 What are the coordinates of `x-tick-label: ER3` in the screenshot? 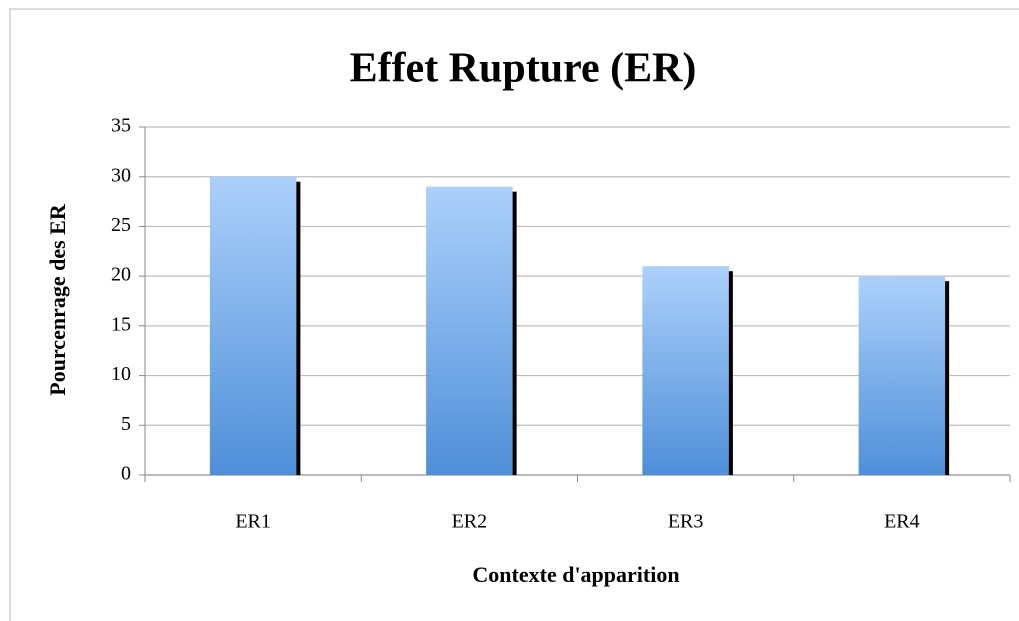 It's located at (686, 522).